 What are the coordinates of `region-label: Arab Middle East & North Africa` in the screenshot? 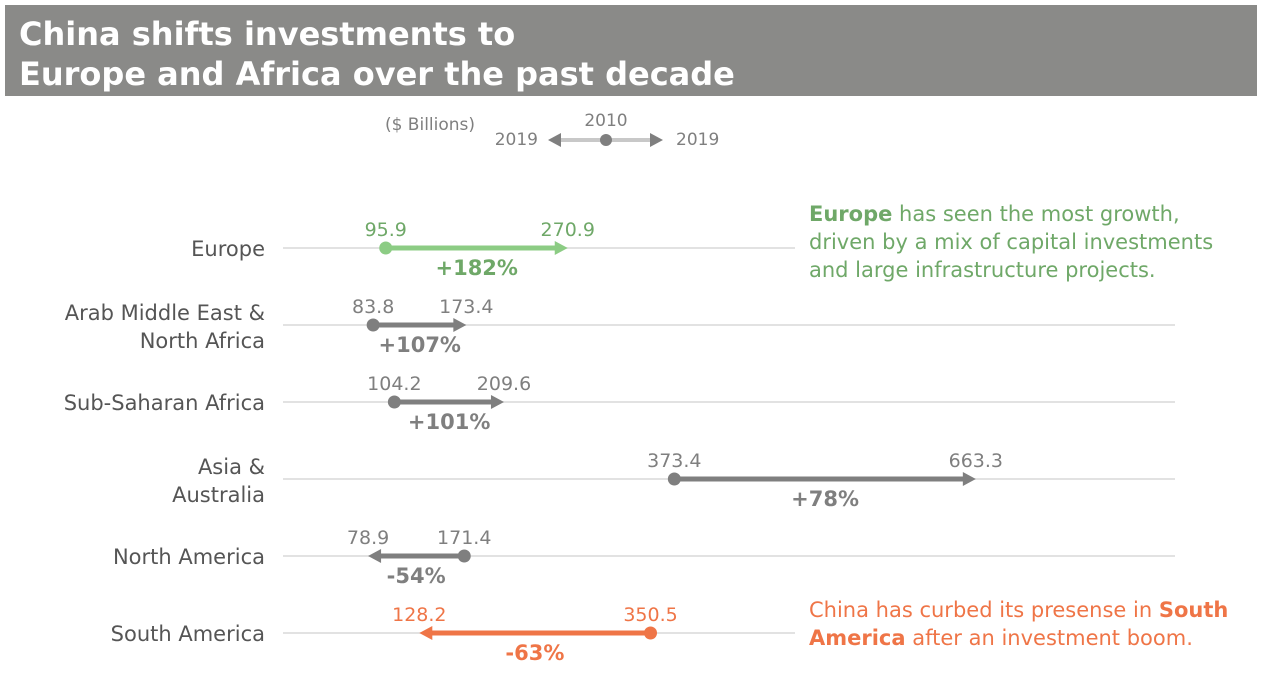 It's located at (165, 327).